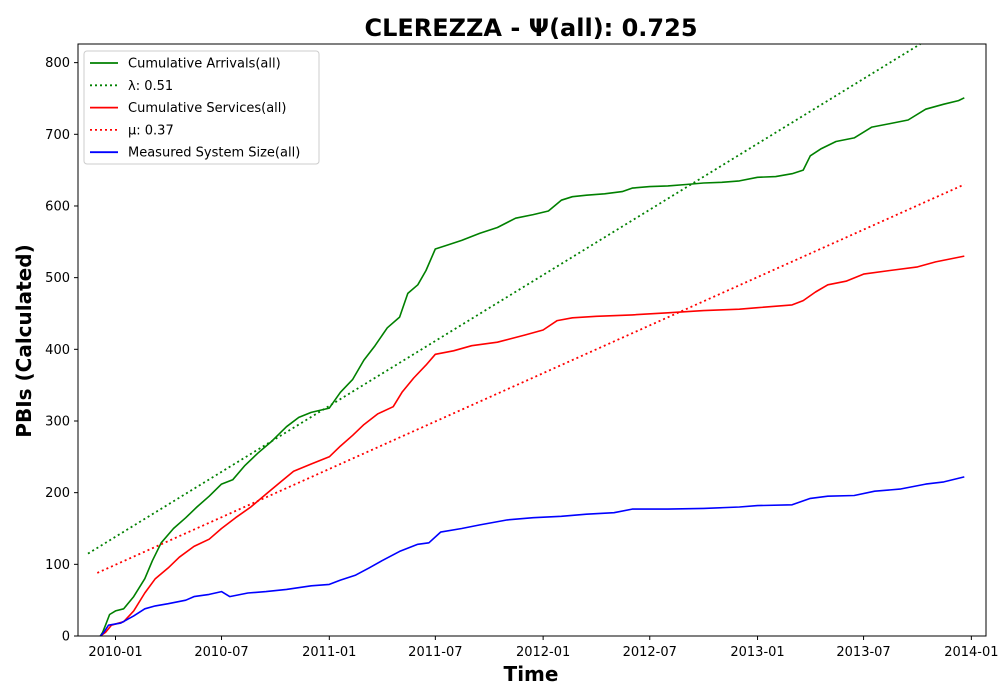 This screenshot has width=1000, height=700. Describe the element at coordinates (57, 350) in the screenshot. I see `y-tick-label-4: 400` at that location.